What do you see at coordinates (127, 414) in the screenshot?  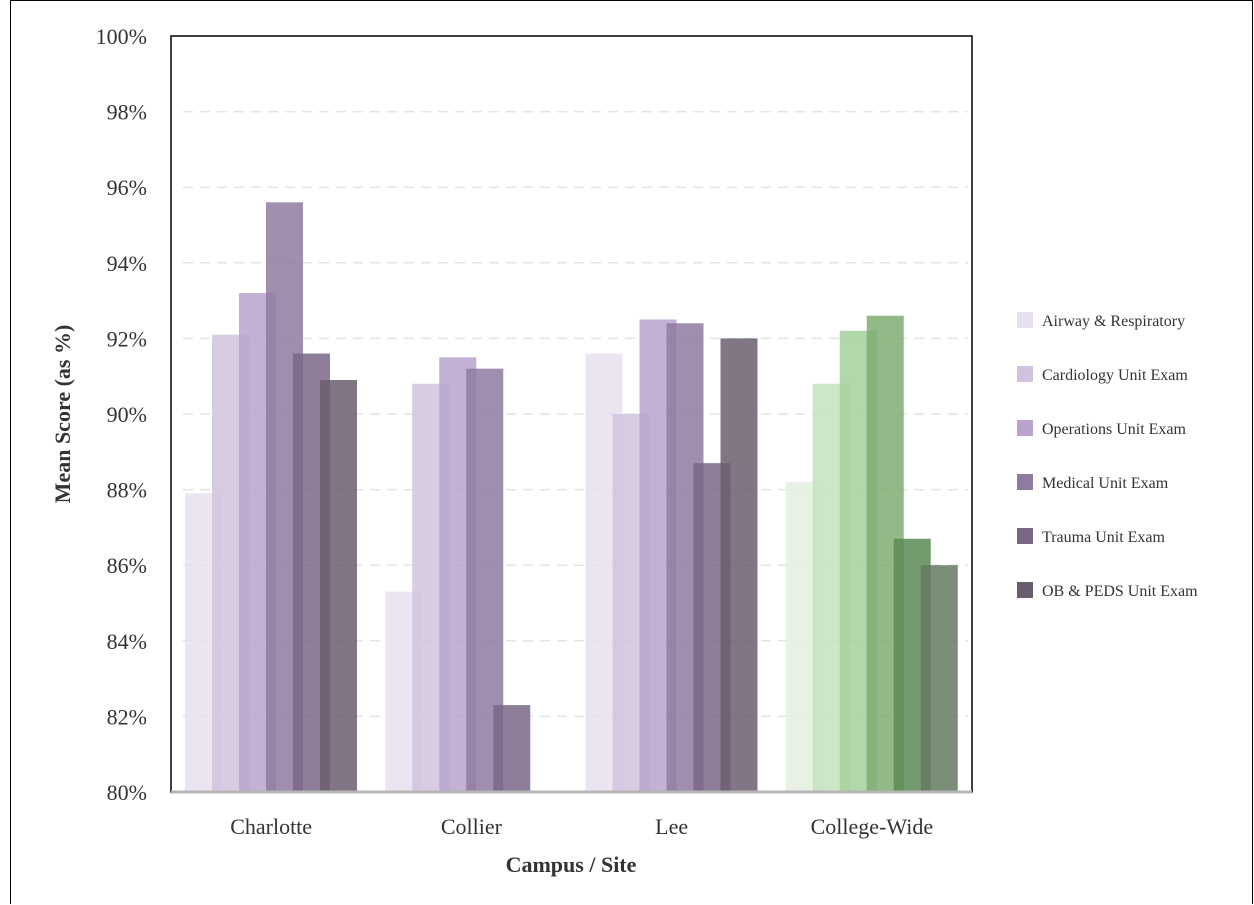 I see `y-tick-label: 90%` at bounding box center [127, 414].